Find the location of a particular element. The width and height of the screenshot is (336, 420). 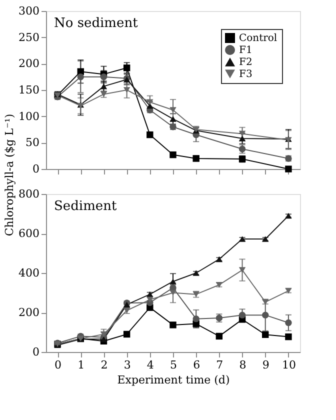

legend-label: F3 is located at coordinates (245, 74).